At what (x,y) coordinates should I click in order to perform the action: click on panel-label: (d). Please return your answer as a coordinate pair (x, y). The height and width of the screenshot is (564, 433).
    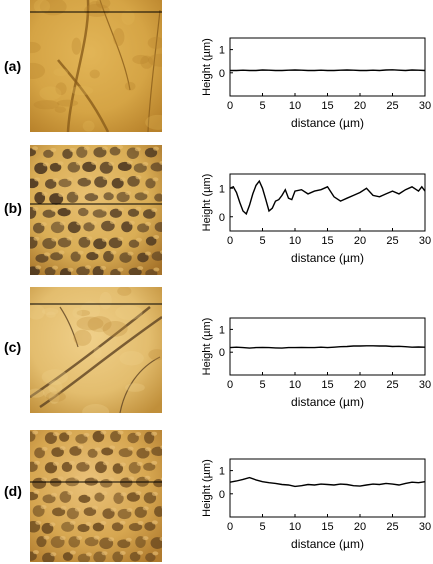
    Looking at the image, I should click on (13, 491).